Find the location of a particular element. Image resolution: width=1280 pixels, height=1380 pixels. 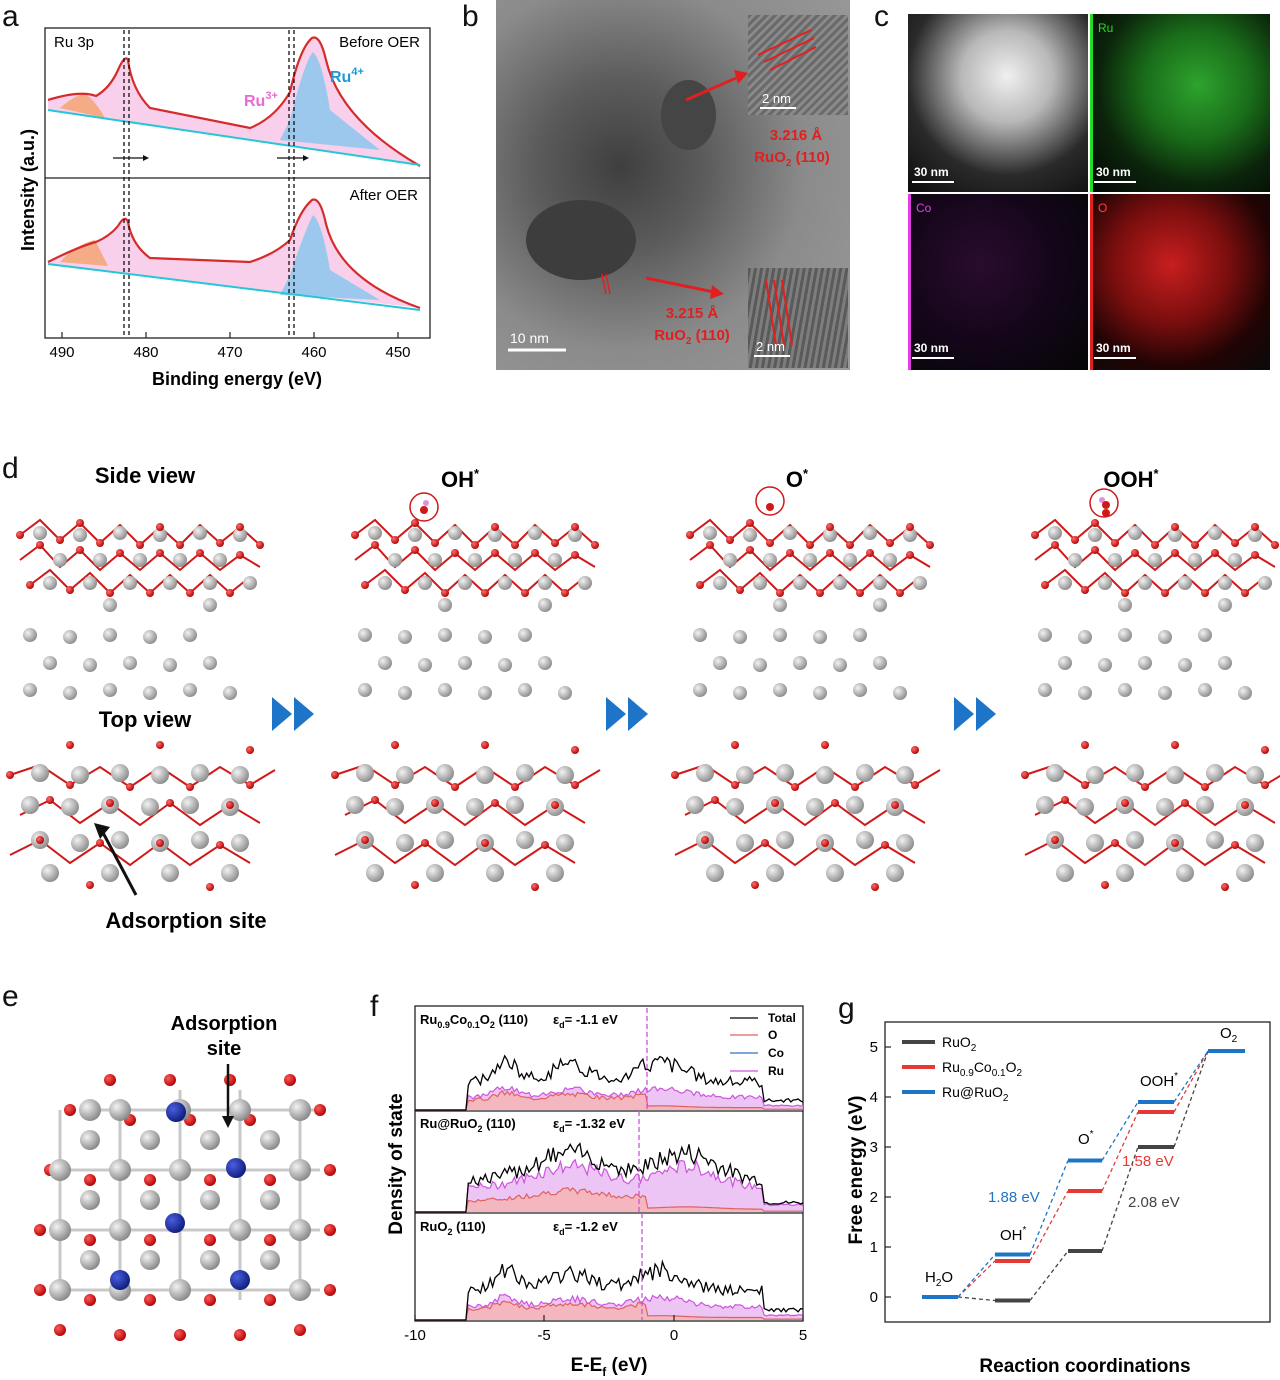

dos-xtick-2: 0 is located at coordinates (674, 1335).